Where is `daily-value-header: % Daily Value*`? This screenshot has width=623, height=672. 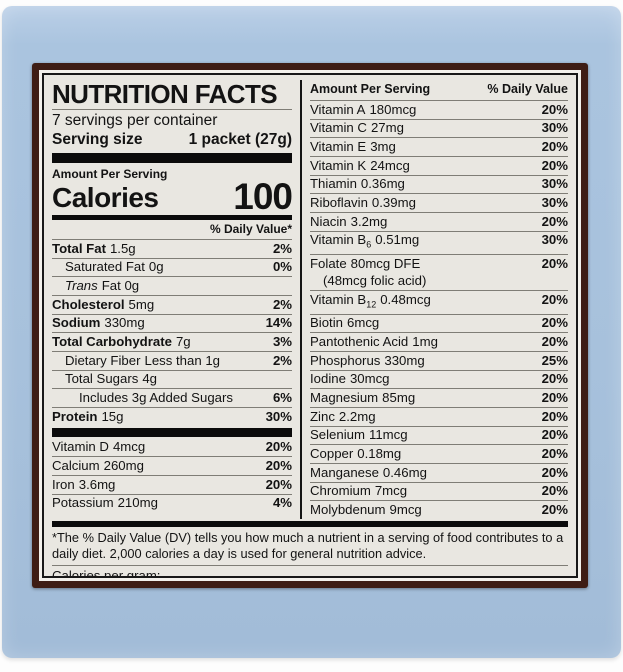 daily-value-header: % Daily Value* is located at coordinates (172, 230).